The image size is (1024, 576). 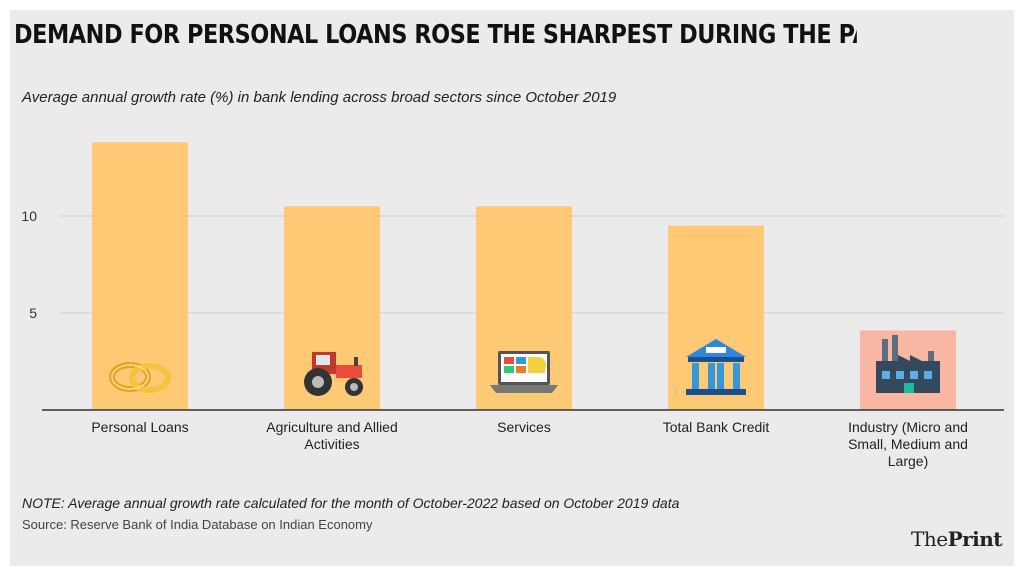 What do you see at coordinates (332, 435) in the screenshot?
I see `x-tick-label: Agriculture and Allied Activities` at bounding box center [332, 435].